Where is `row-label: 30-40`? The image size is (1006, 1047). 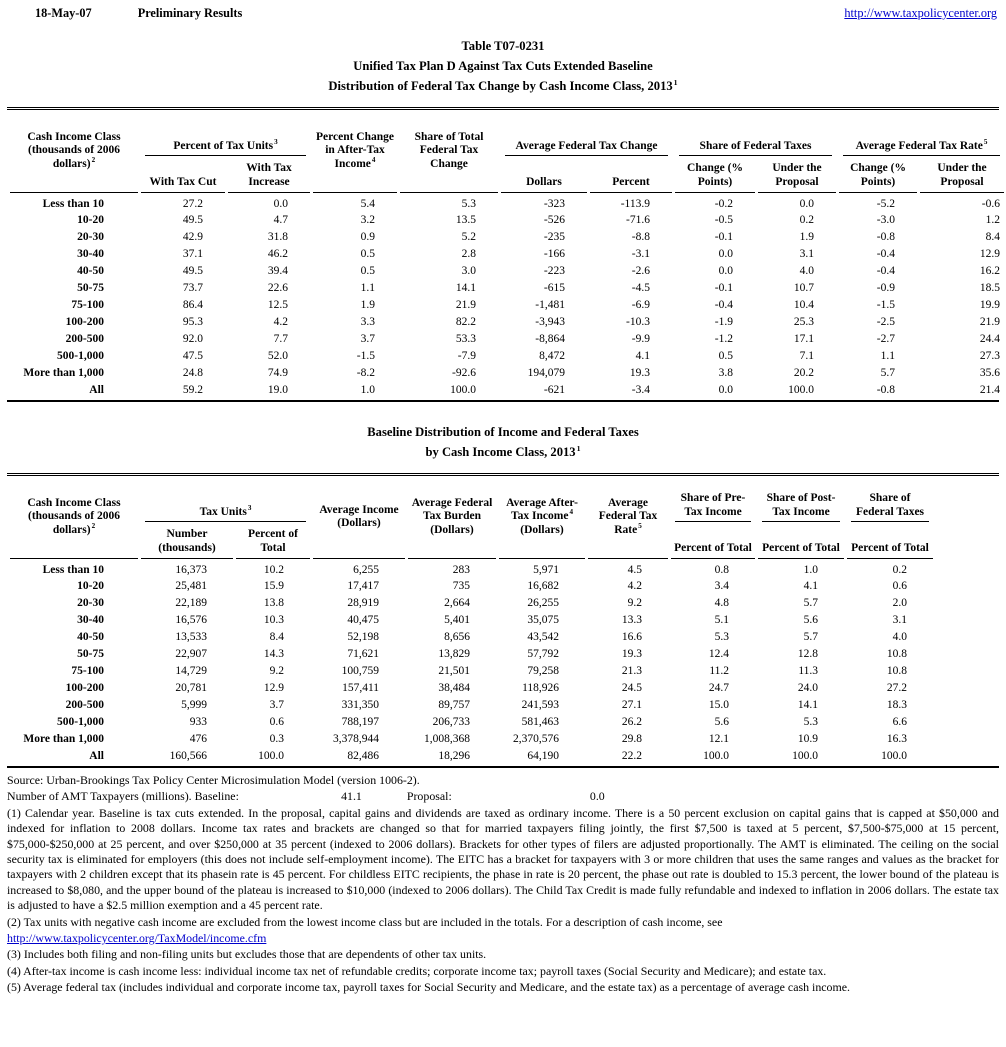 row-label: 30-40 is located at coordinates (90, 619).